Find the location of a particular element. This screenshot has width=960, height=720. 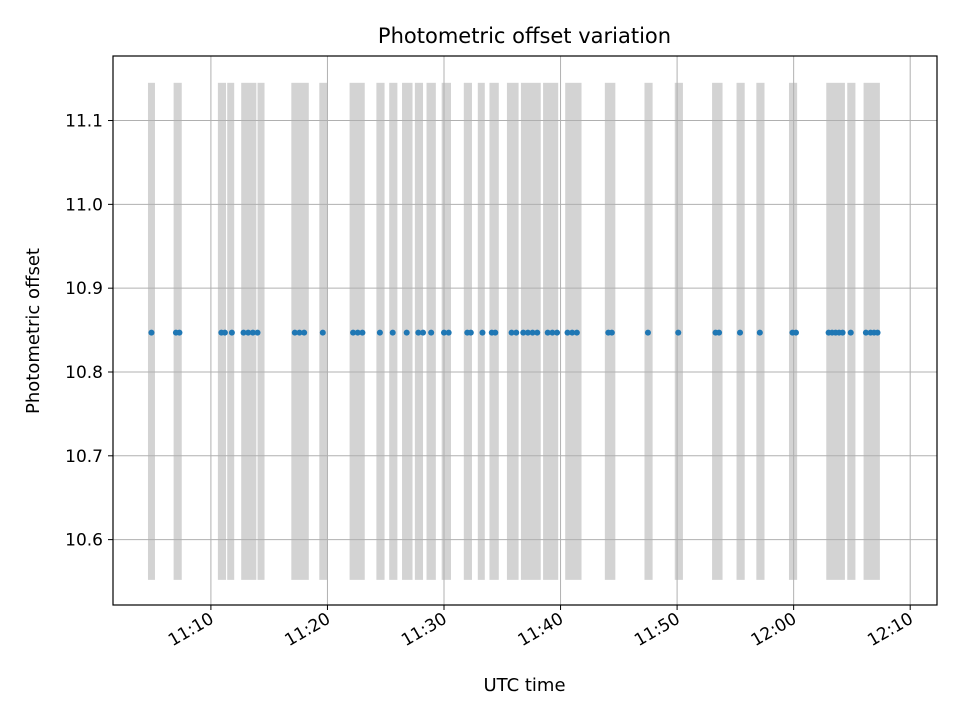

y-tick-label: 10.8 is located at coordinates (84, 373).